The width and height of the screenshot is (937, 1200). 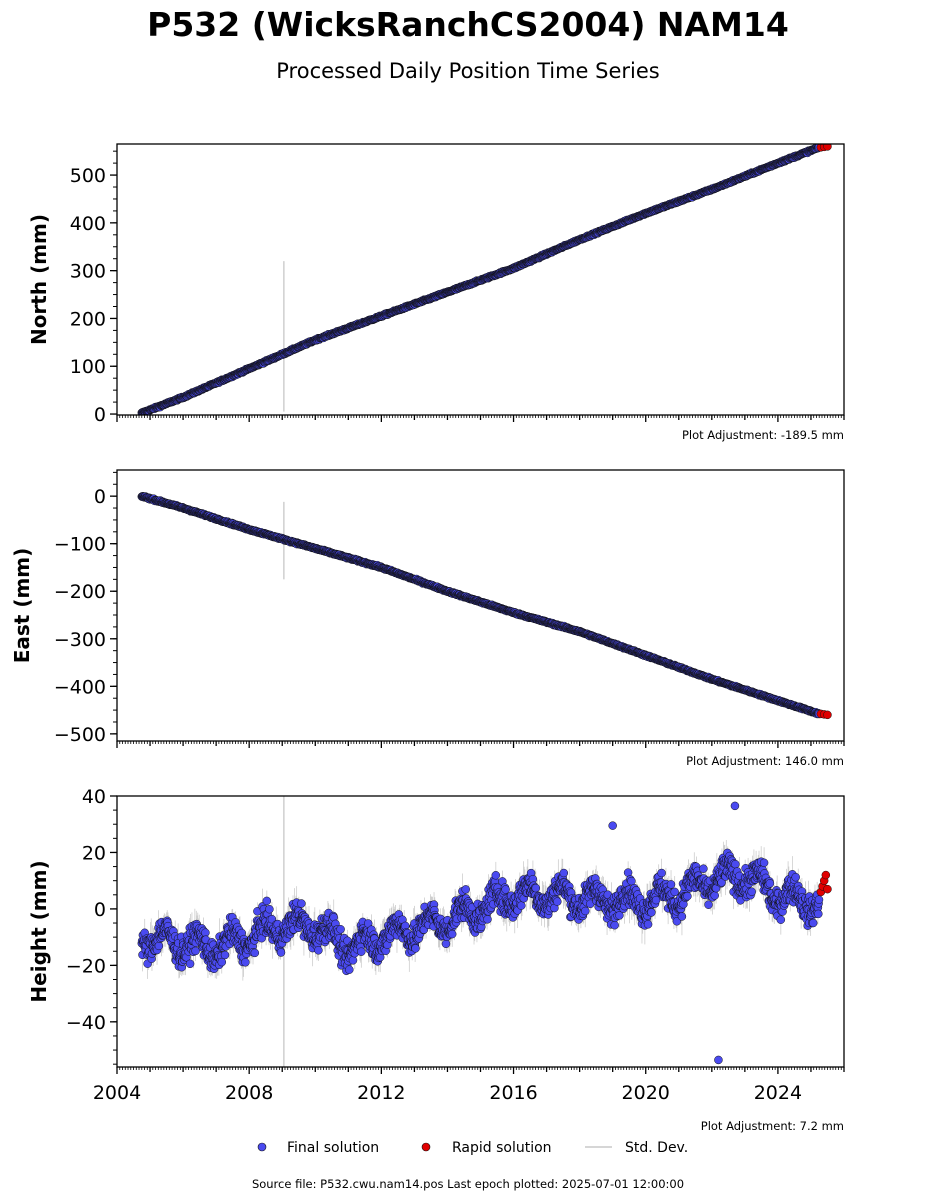 I want to click on y-tick-label: −300, so click(x=80, y=640).